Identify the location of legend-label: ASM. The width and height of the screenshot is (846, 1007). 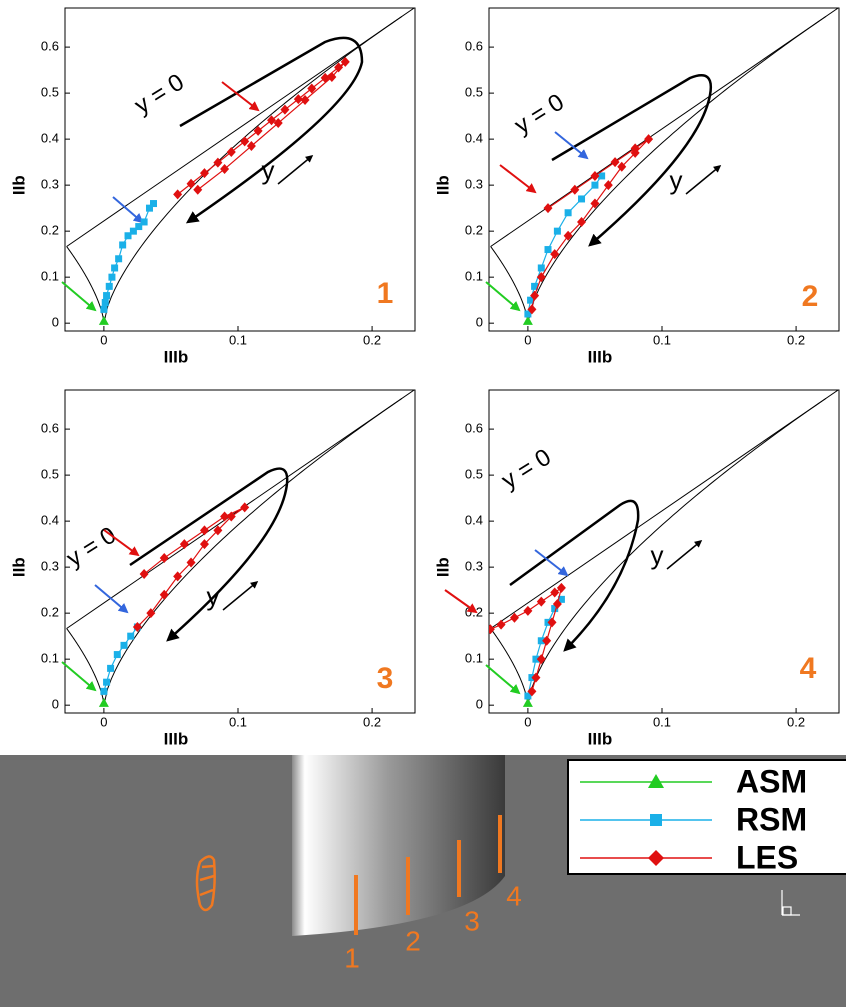
(771, 781).